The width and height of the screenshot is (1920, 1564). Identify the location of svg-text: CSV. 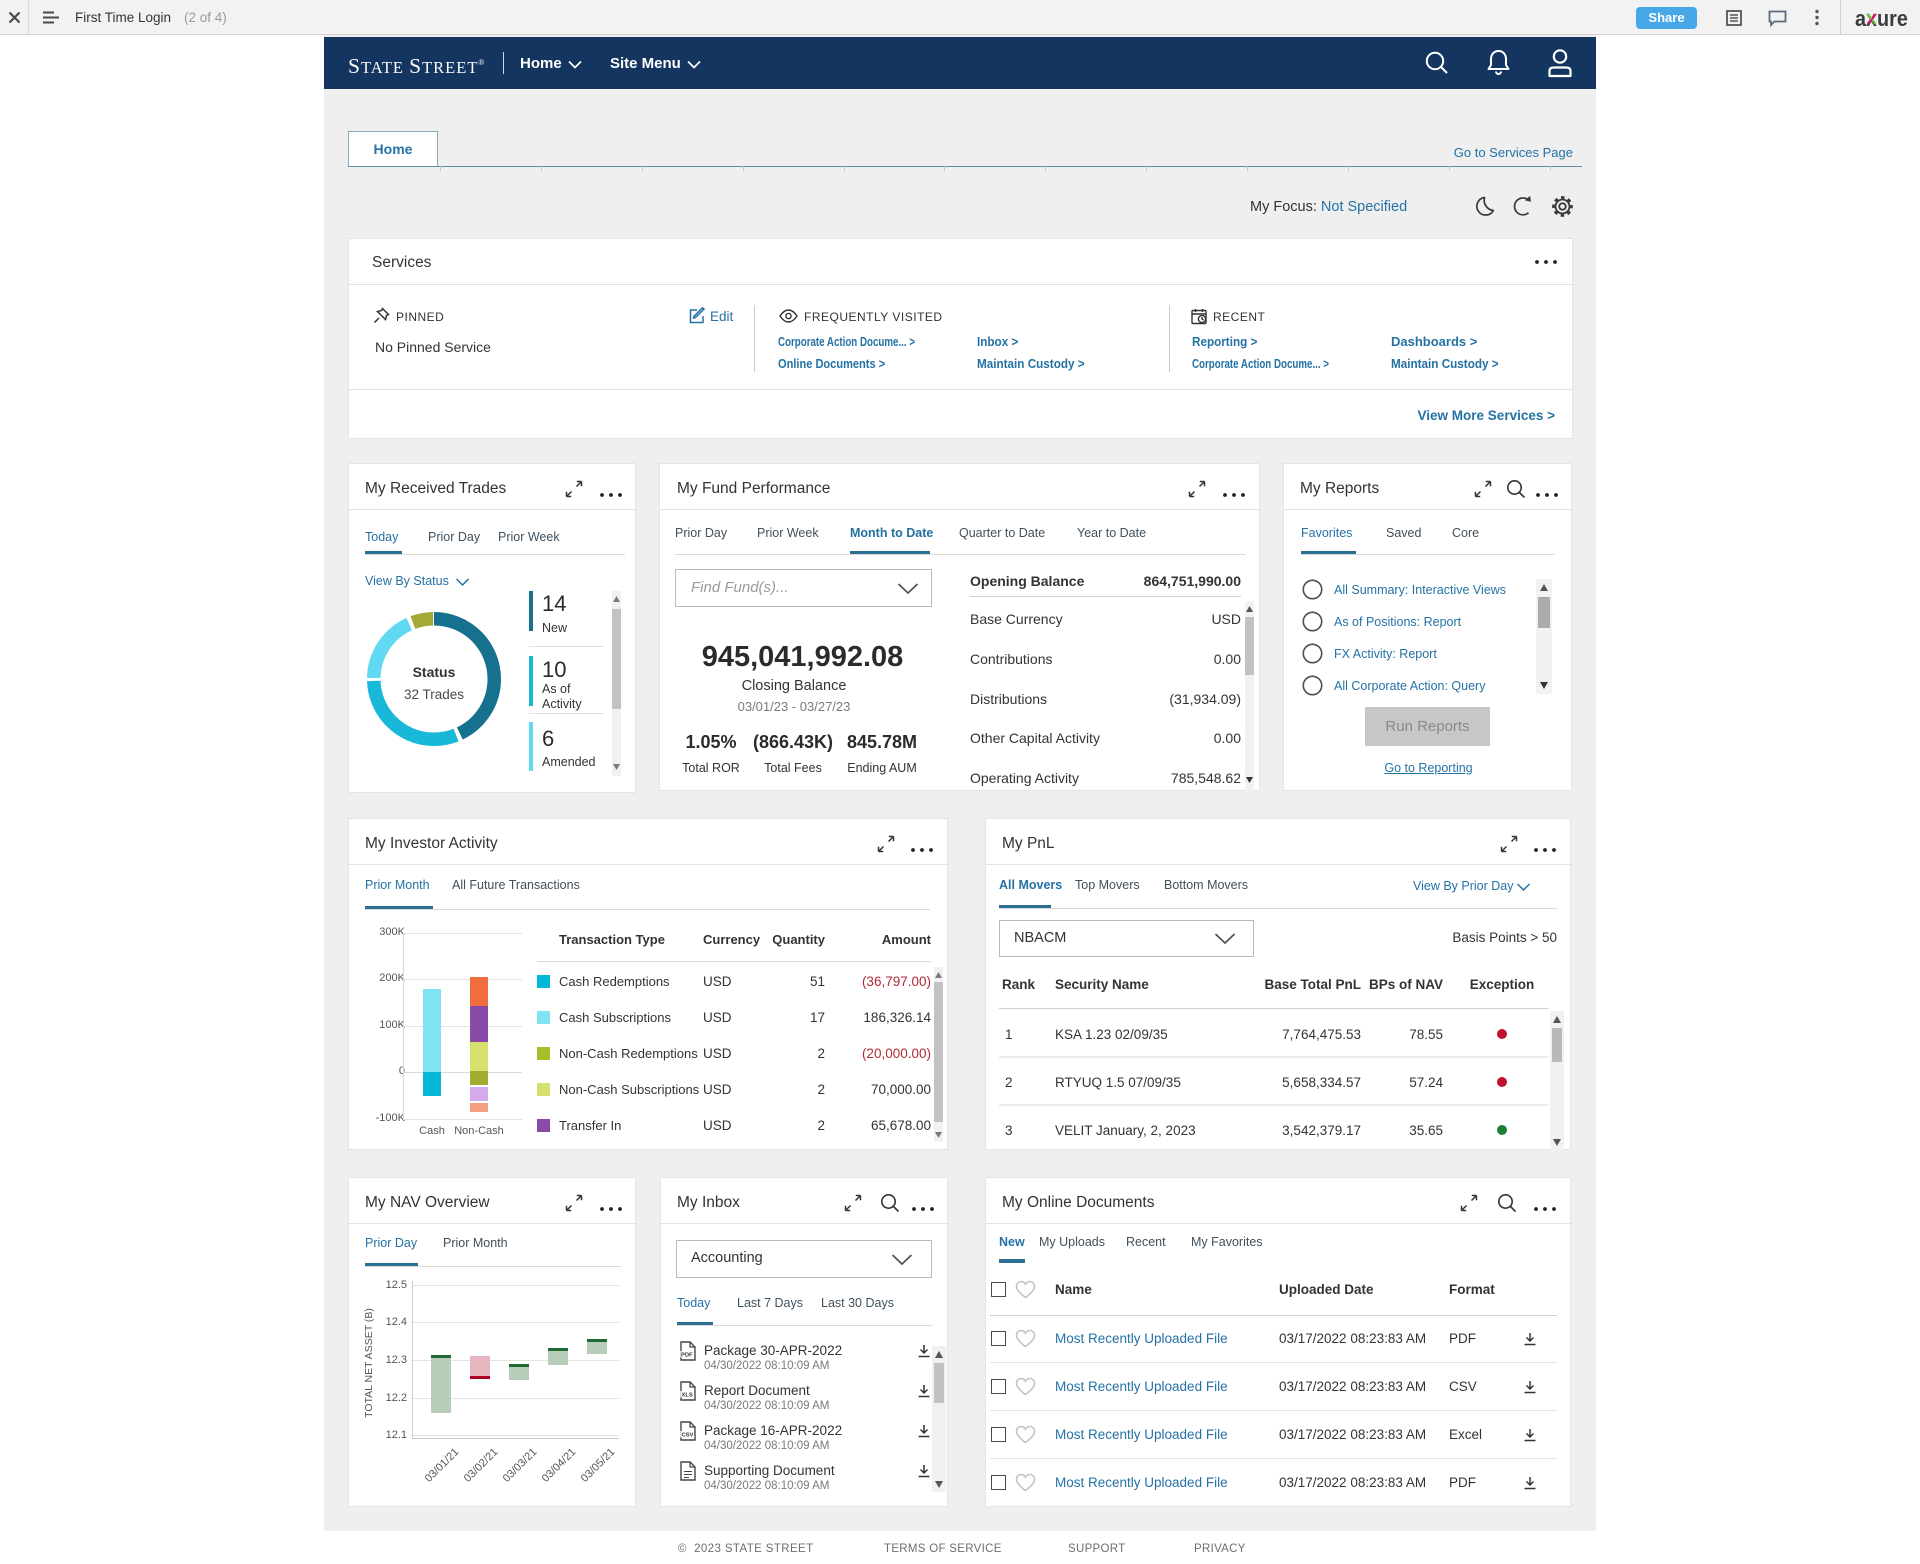
(688, 1436).